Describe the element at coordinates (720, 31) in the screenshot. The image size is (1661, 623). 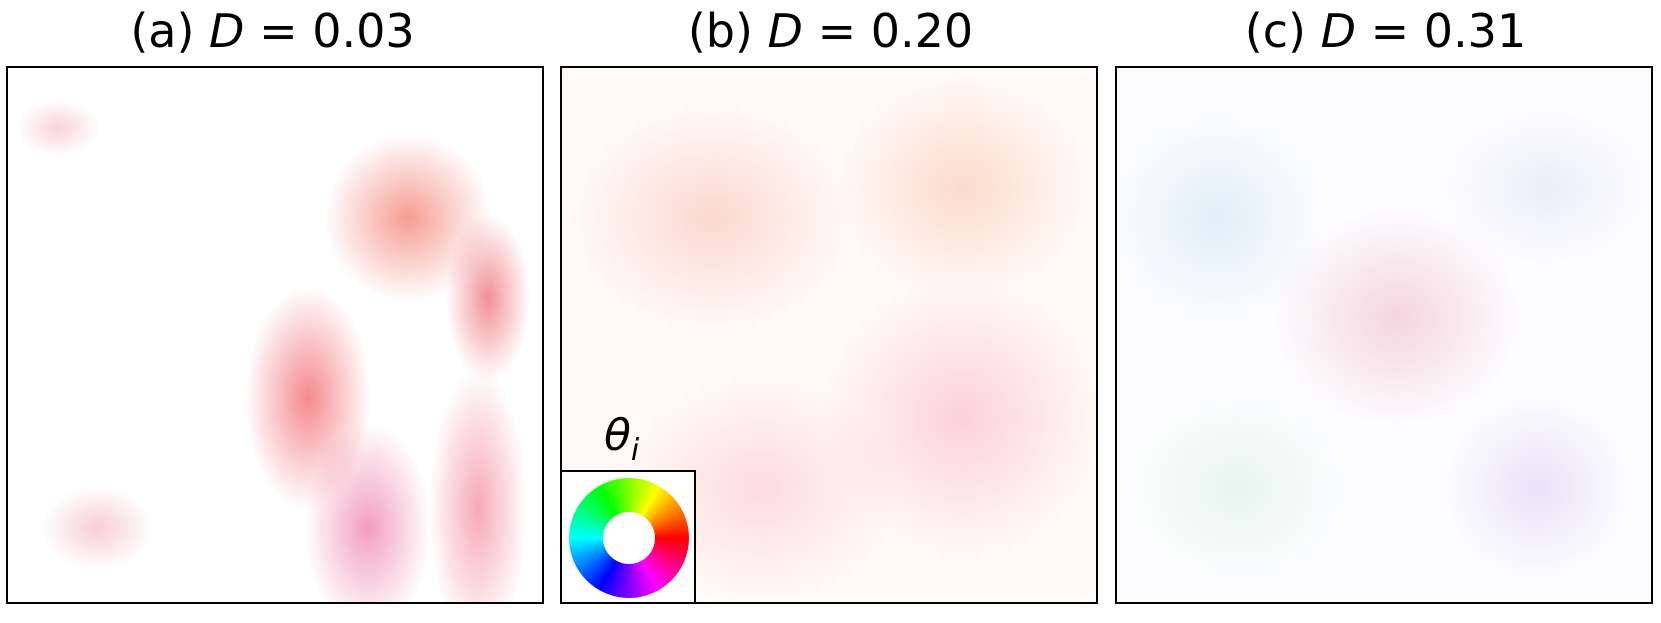
I see `panel-label: (b)` at that location.